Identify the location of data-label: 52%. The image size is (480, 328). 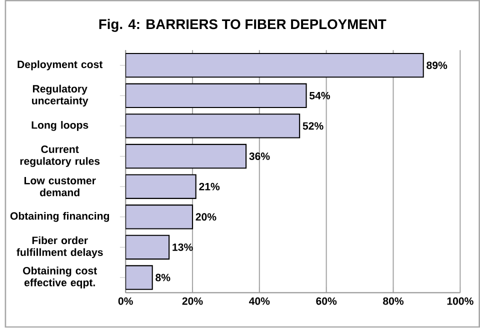
(313, 126).